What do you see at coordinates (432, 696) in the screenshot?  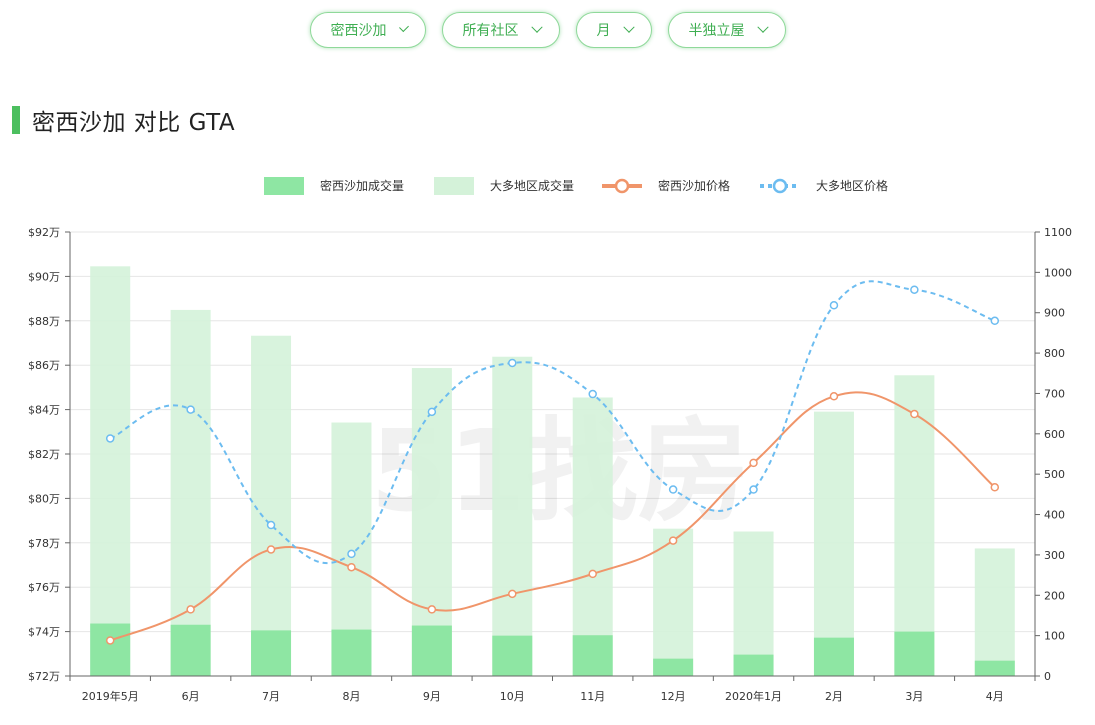 I see `x-tick-label: 9月` at bounding box center [432, 696].